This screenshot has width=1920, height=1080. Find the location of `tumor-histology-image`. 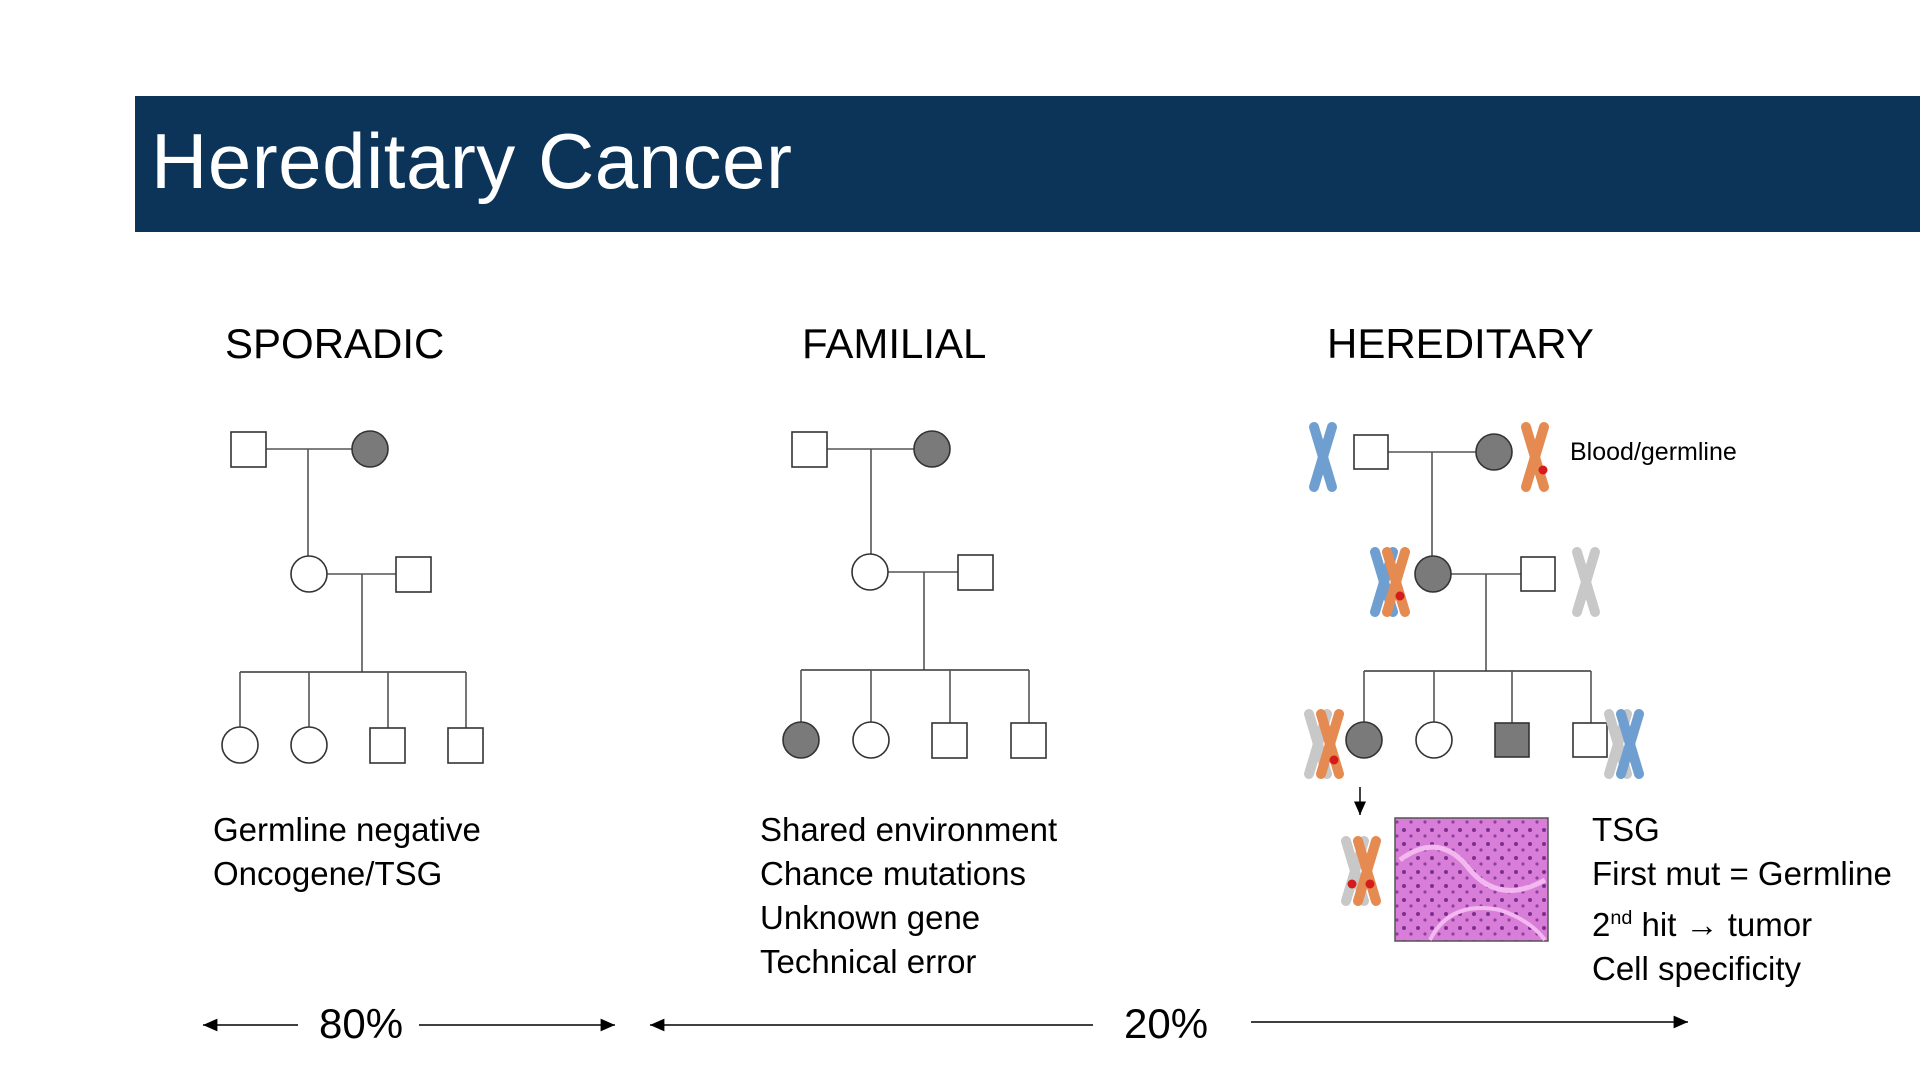

tumor-histology-image is located at coordinates (1471, 879).